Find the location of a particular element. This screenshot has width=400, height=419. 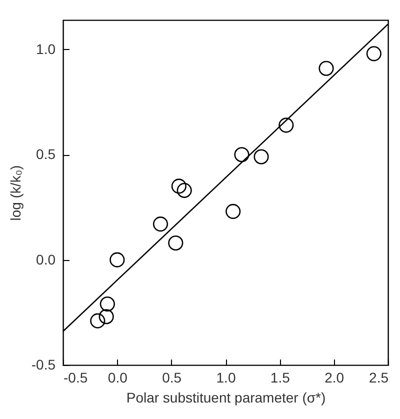

x-tick-label: 1.0 is located at coordinates (226, 378).